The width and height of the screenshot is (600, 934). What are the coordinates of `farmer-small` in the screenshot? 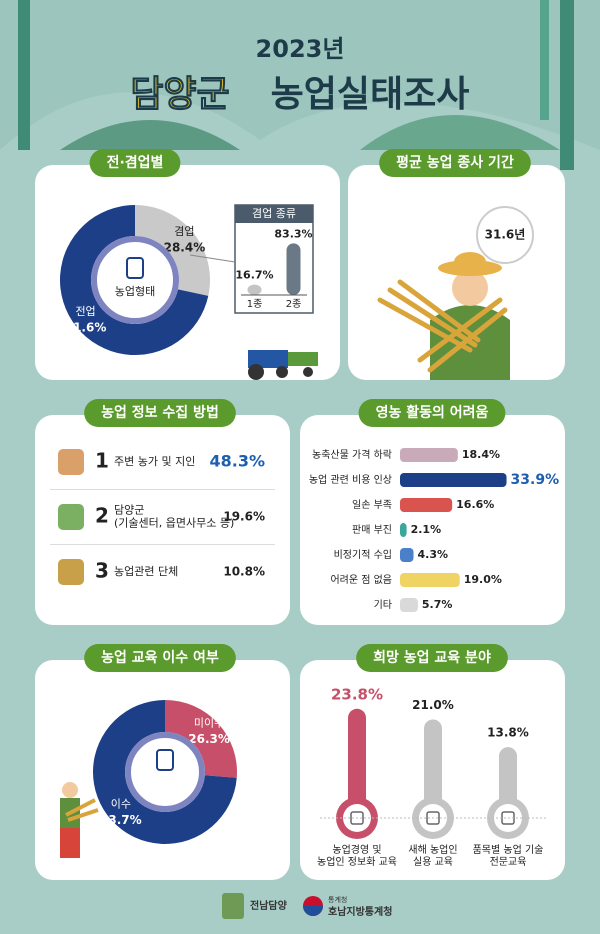 It's located at (79, 820).